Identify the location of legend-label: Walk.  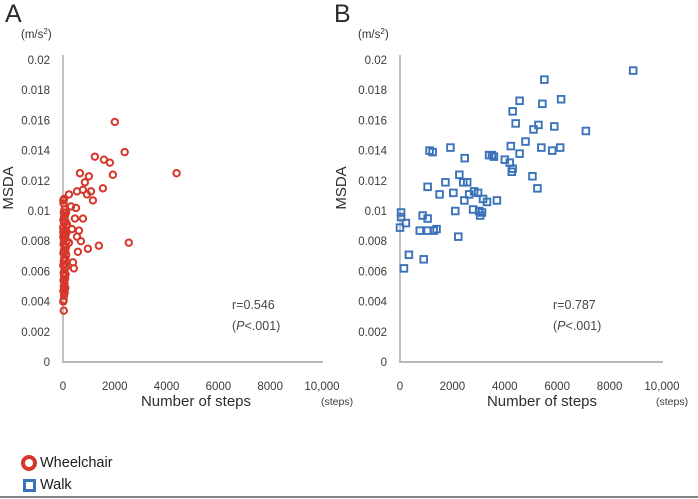
(56, 485).